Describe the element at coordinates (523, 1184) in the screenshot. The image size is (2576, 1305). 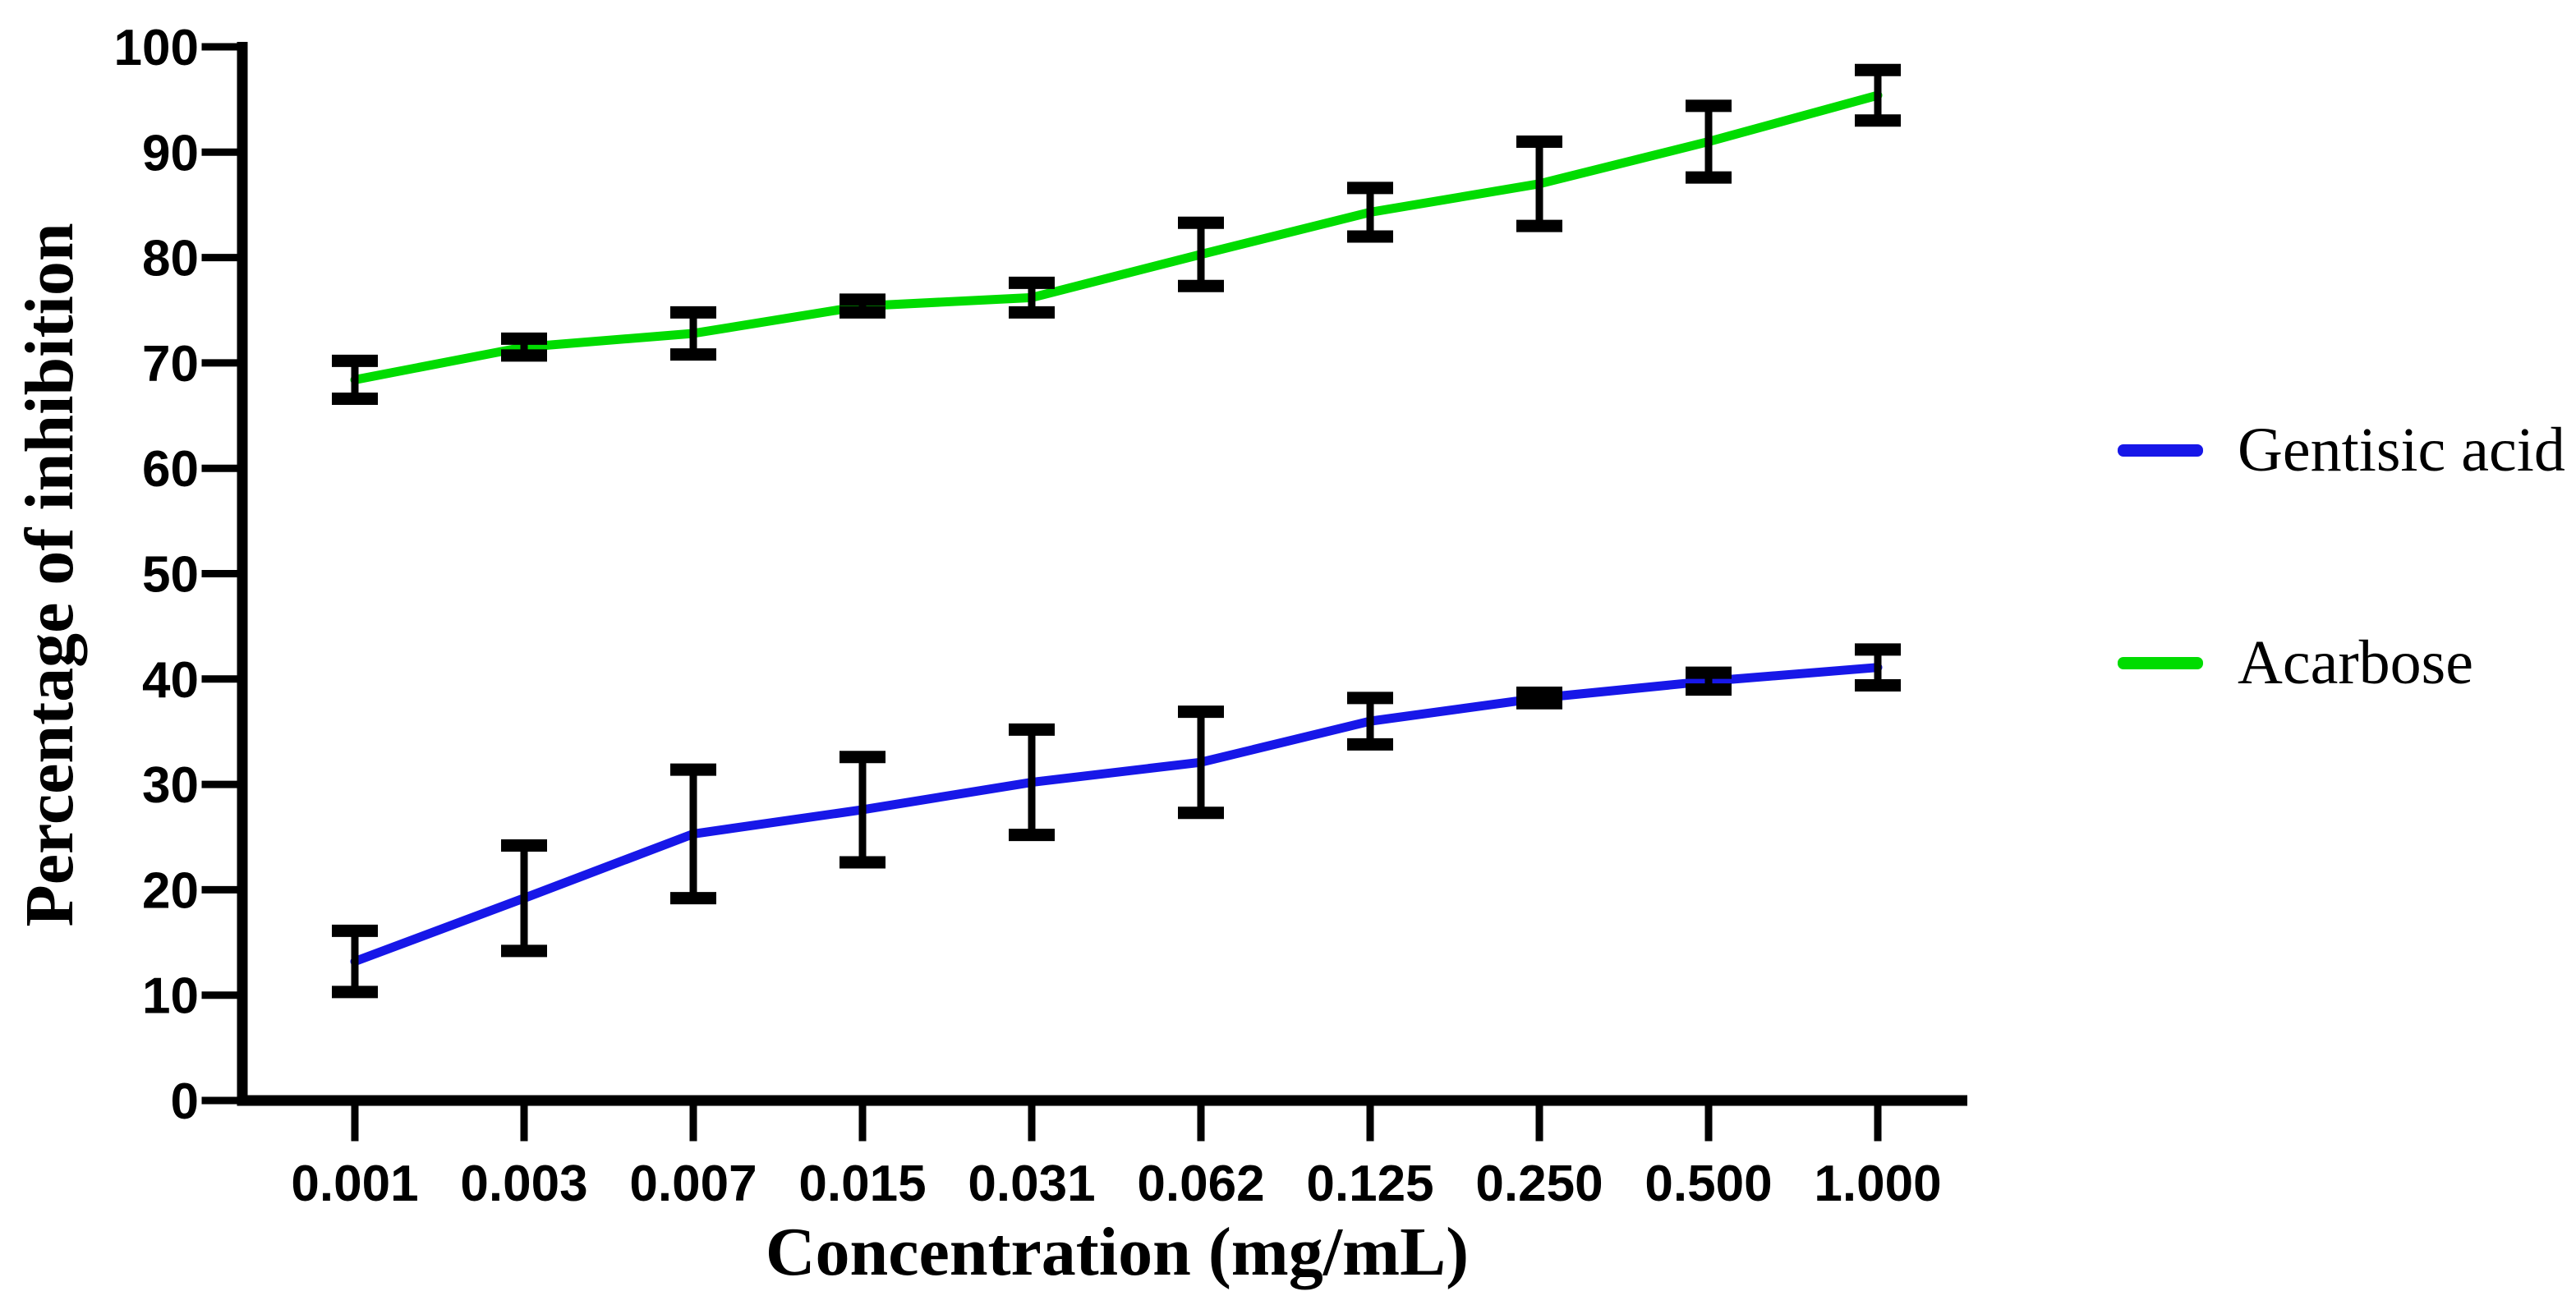
I see `x-tick-label: 0.003` at that location.